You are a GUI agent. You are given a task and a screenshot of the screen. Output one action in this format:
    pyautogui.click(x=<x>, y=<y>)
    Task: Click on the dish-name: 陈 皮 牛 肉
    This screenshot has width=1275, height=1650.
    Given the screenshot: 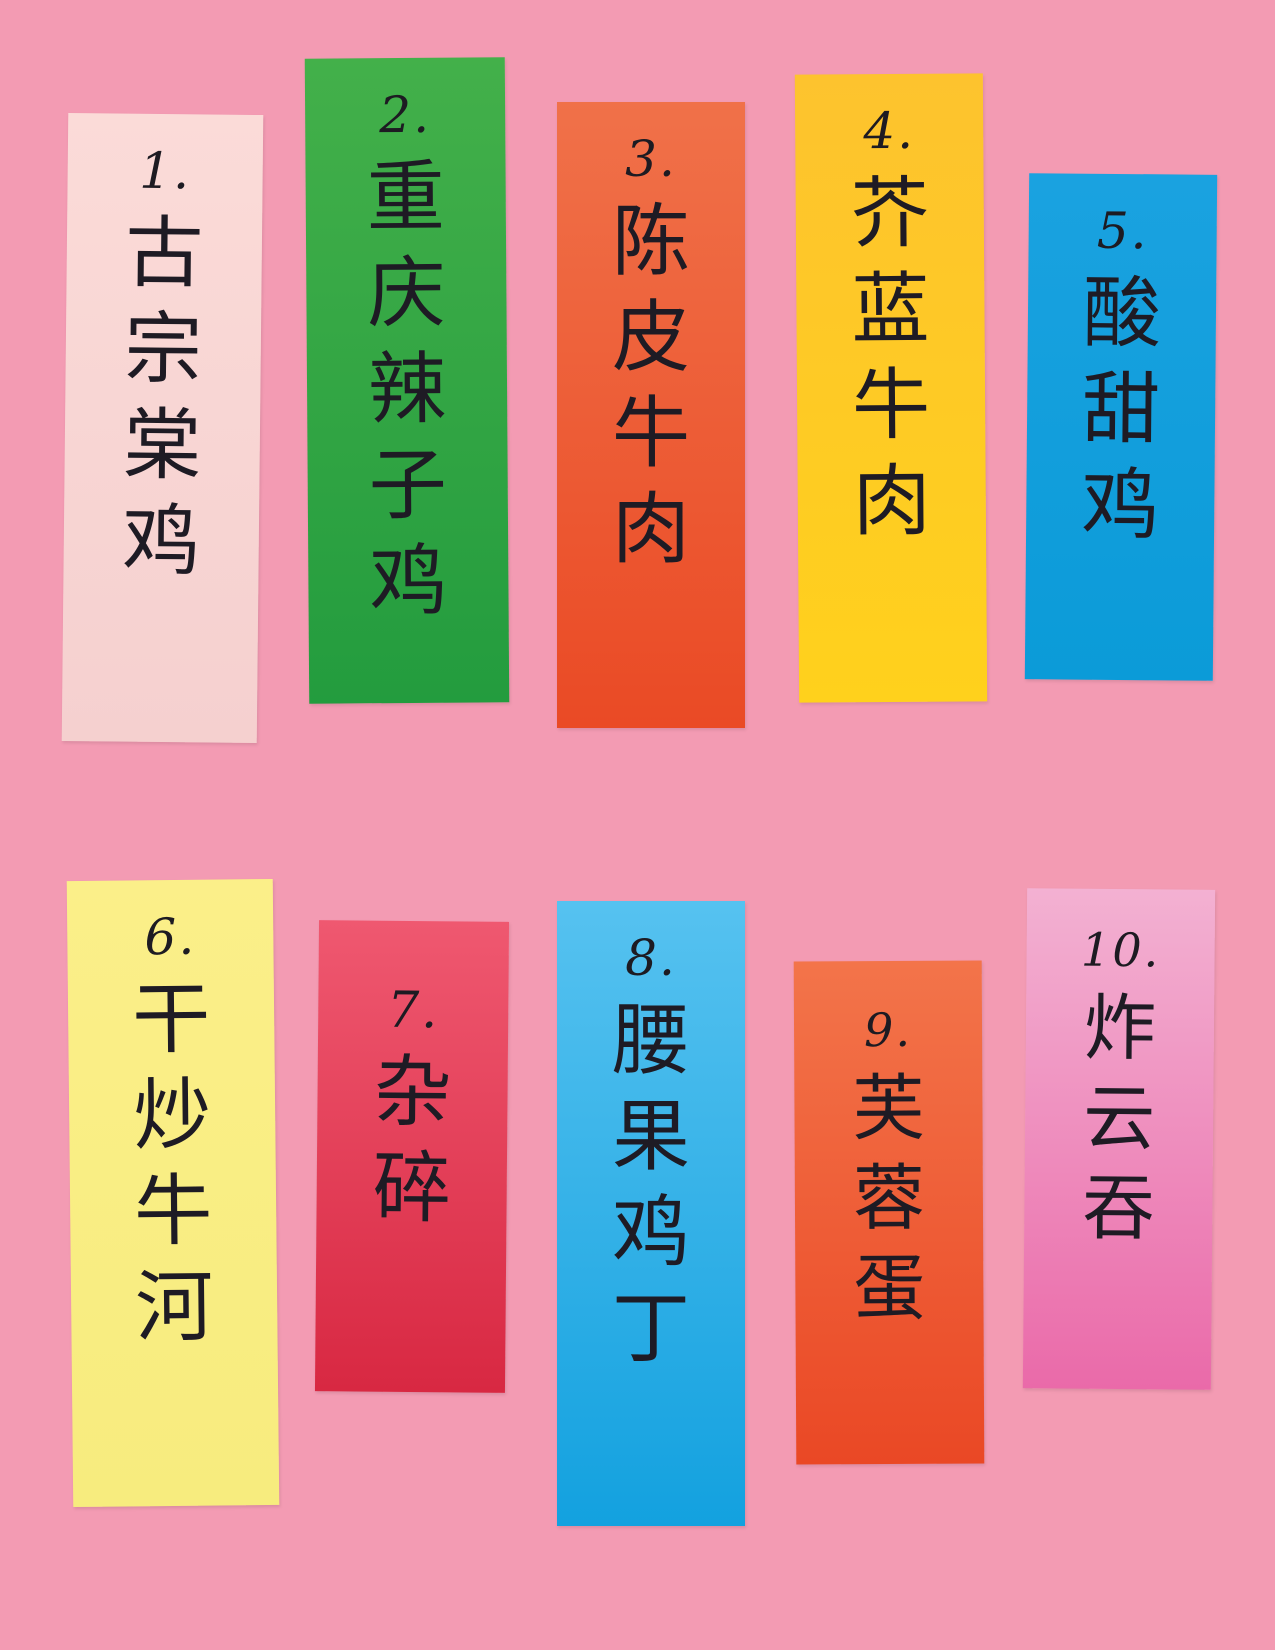 What is the action you would take?
    pyautogui.click(x=651, y=386)
    